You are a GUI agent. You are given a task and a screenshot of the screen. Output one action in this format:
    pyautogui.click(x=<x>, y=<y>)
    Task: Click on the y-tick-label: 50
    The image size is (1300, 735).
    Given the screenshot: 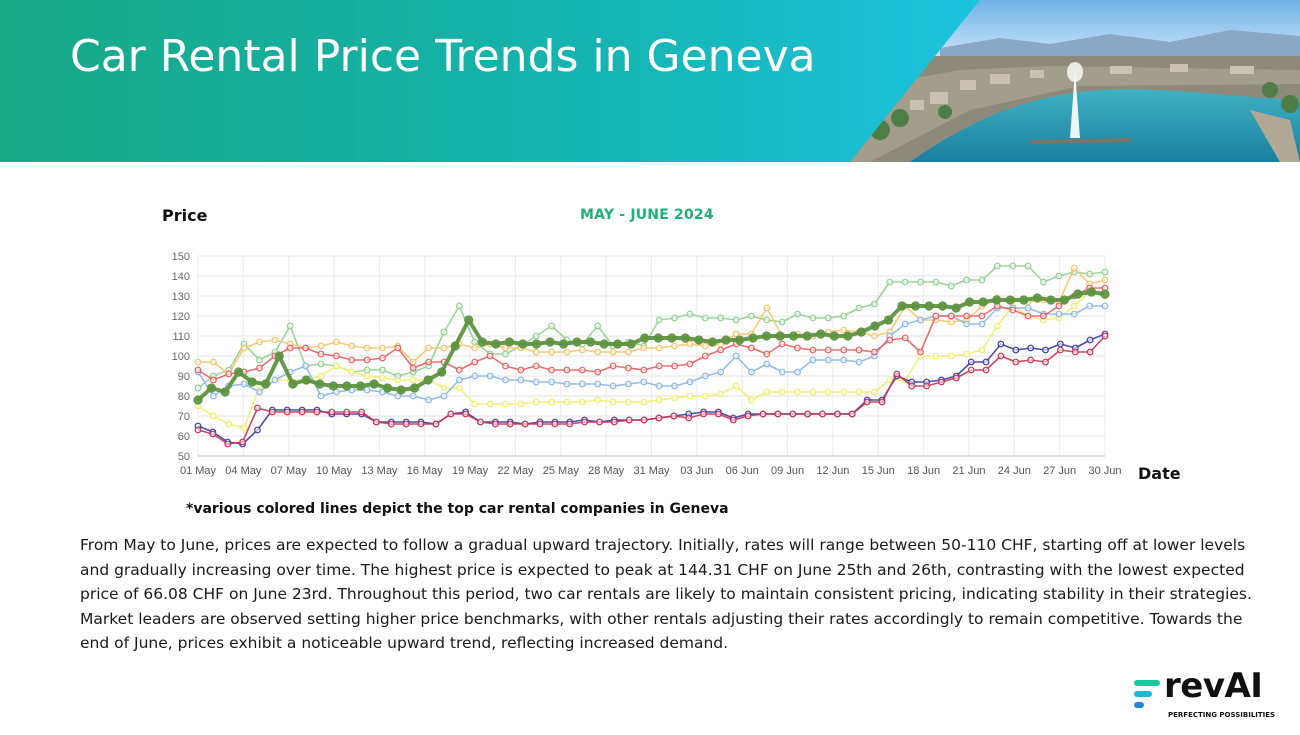 What is the action you would take?
    pyautogui.click(x=184, y=457)
    